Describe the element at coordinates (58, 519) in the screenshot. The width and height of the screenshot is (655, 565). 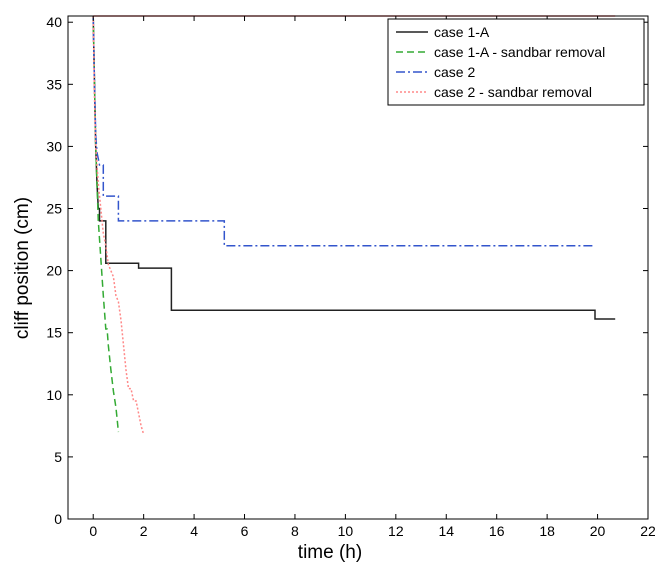
I see `y-tick-label: 0` at that location.